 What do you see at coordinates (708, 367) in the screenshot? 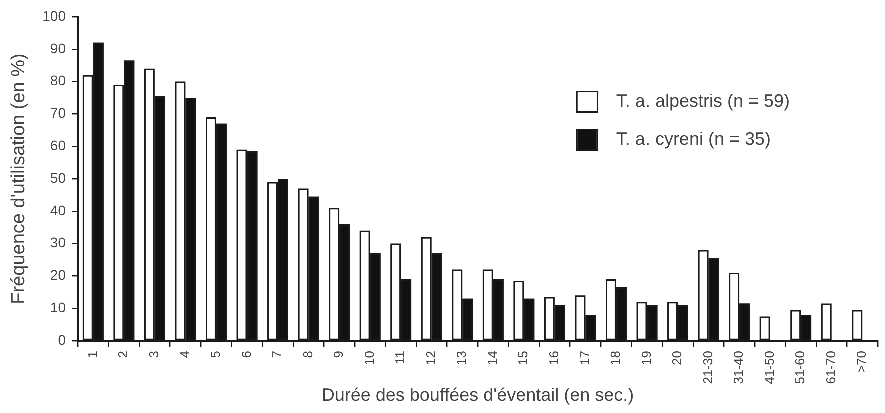
I see `x-tick-label: 21-30` at bounding box center [708, 367].